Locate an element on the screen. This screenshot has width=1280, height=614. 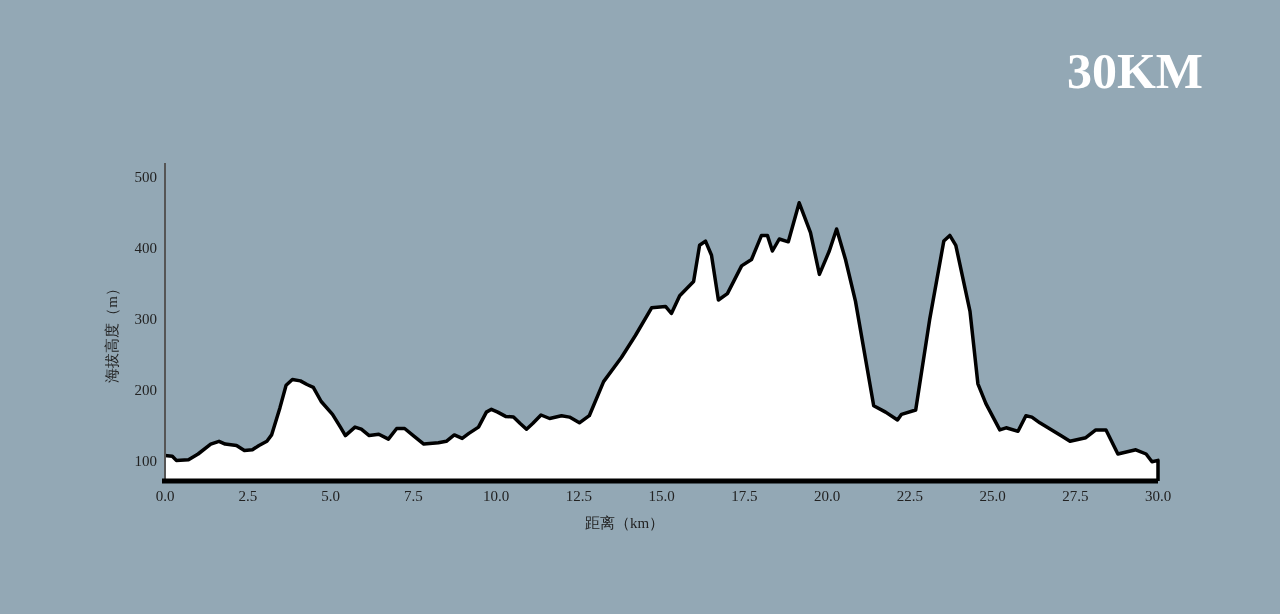
x-tick-label: 22.5 is located at coordinates (909, 496).